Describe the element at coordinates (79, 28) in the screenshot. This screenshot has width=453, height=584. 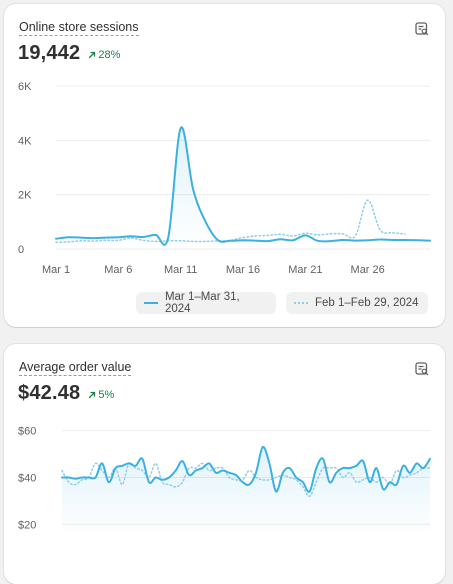
I see `sessions-card-title: Online store sessions` at that location.